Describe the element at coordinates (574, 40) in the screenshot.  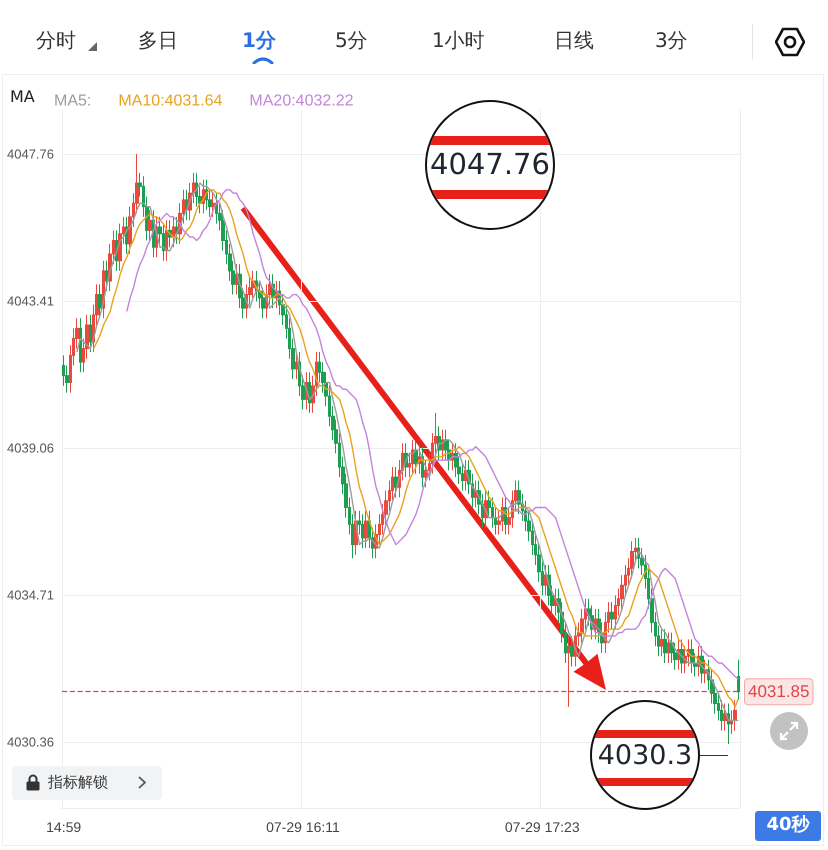
I see `text: 日线` at that location.